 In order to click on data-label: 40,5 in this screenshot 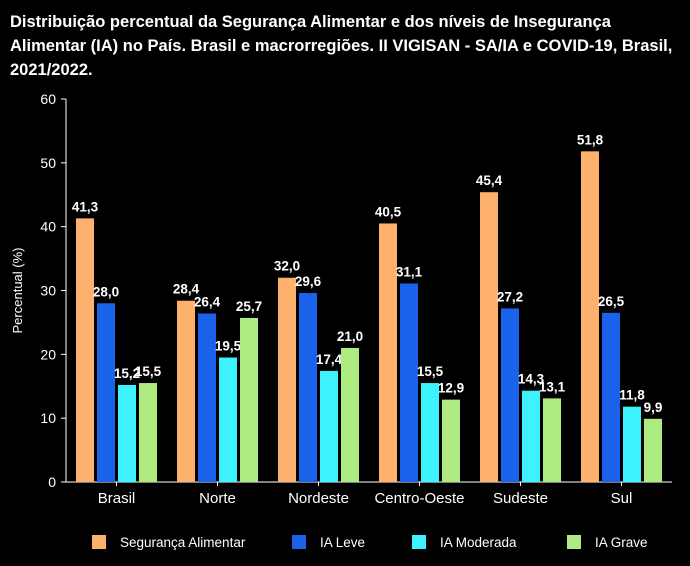, I will do `click(388, 211)`.